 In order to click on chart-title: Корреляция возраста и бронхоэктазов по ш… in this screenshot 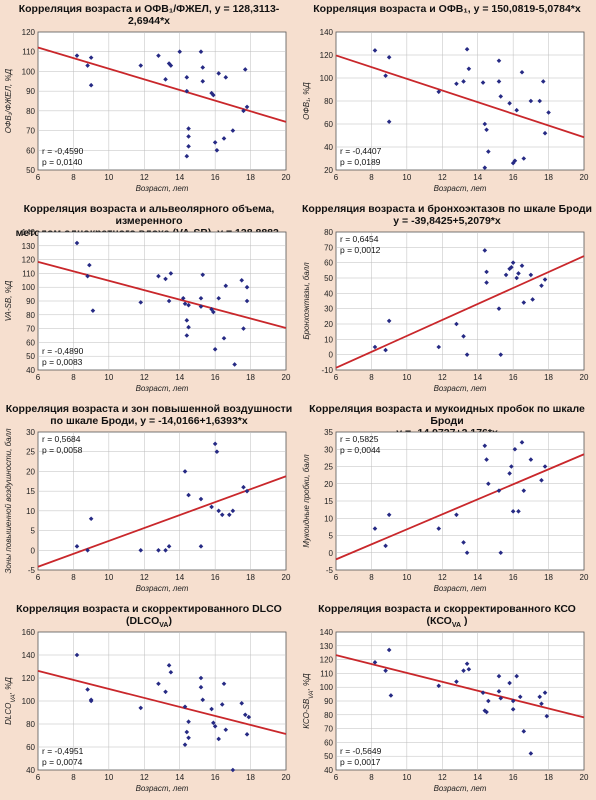, I will do `click(447, 215)`.